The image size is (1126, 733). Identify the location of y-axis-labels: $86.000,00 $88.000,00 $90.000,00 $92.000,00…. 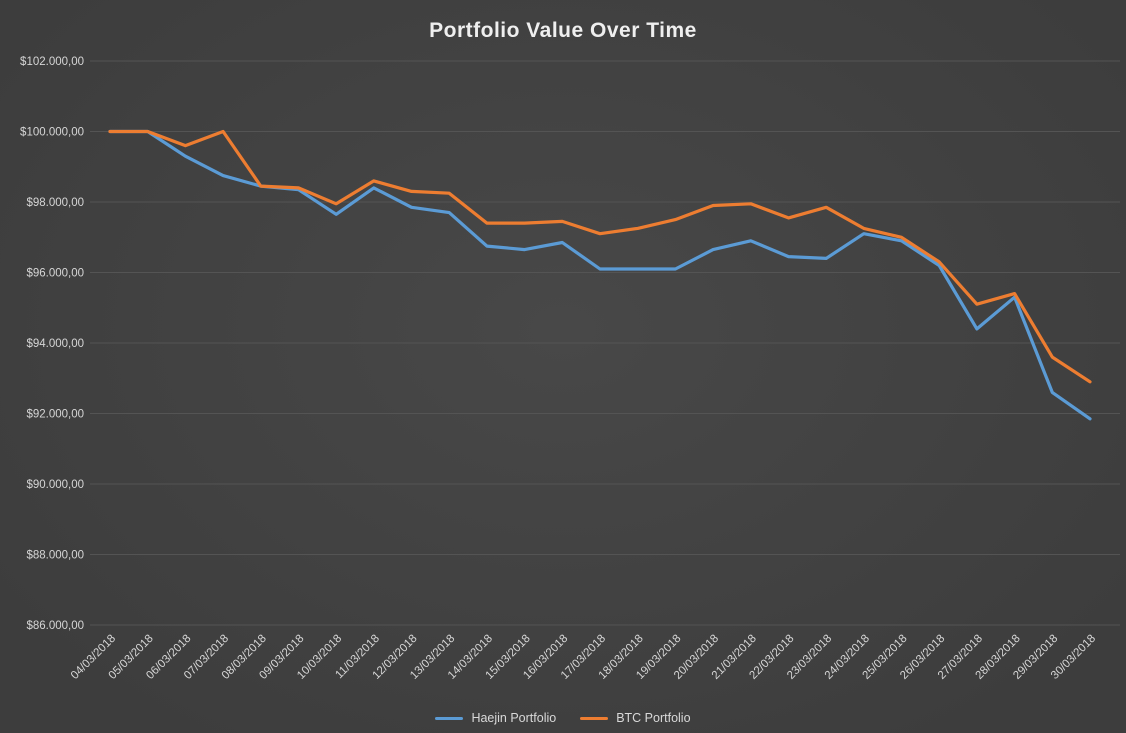
(52, 344).